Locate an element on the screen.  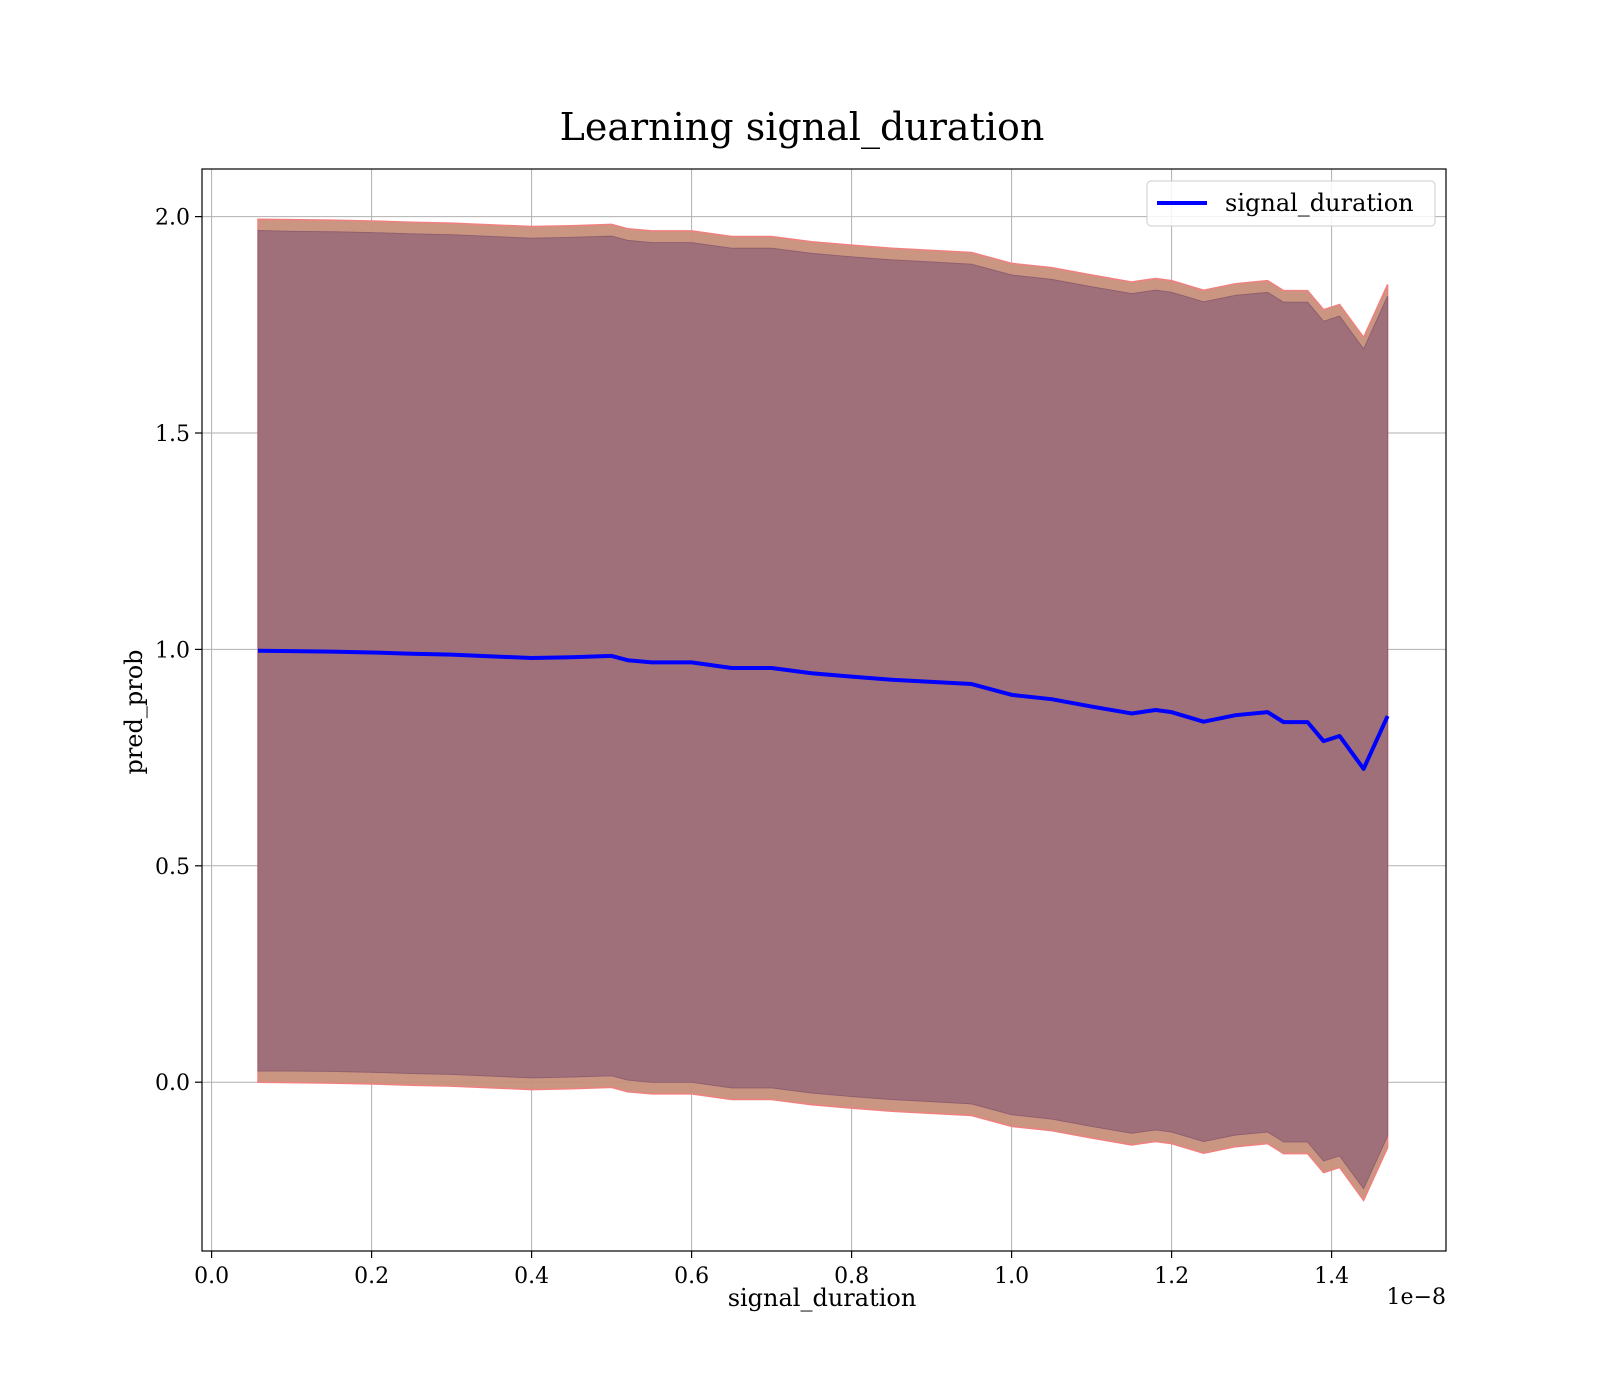
x-tick-label: 0.0 is located at coordinates (211, 1276).